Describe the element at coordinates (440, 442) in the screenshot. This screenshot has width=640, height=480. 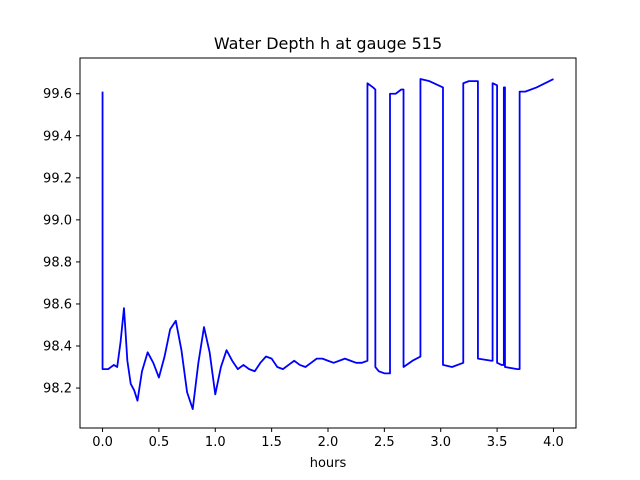
I see `x-tick-label: 3.0` at that location.